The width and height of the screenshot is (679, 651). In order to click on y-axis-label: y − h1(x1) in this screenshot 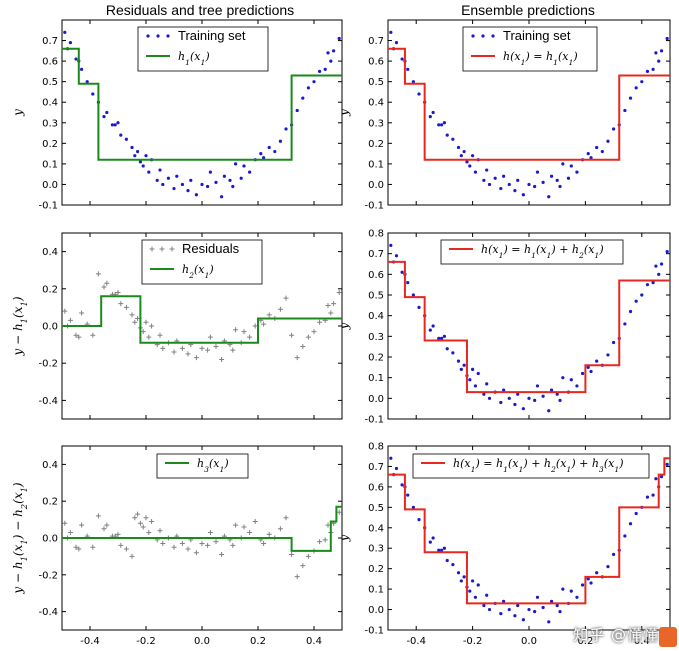, I will do `click(20, 326)`.